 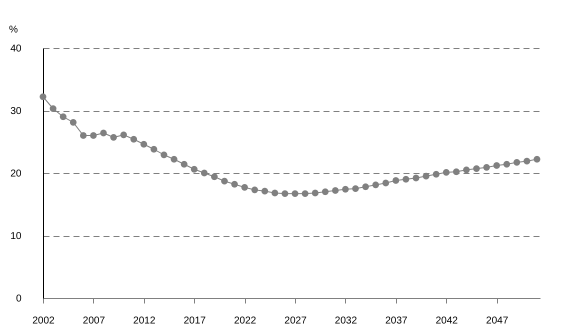 What do you see at coordinates (19, 299) in the screenshot?
I see `y-tick-label: 0` at bounding box center [19, 299].